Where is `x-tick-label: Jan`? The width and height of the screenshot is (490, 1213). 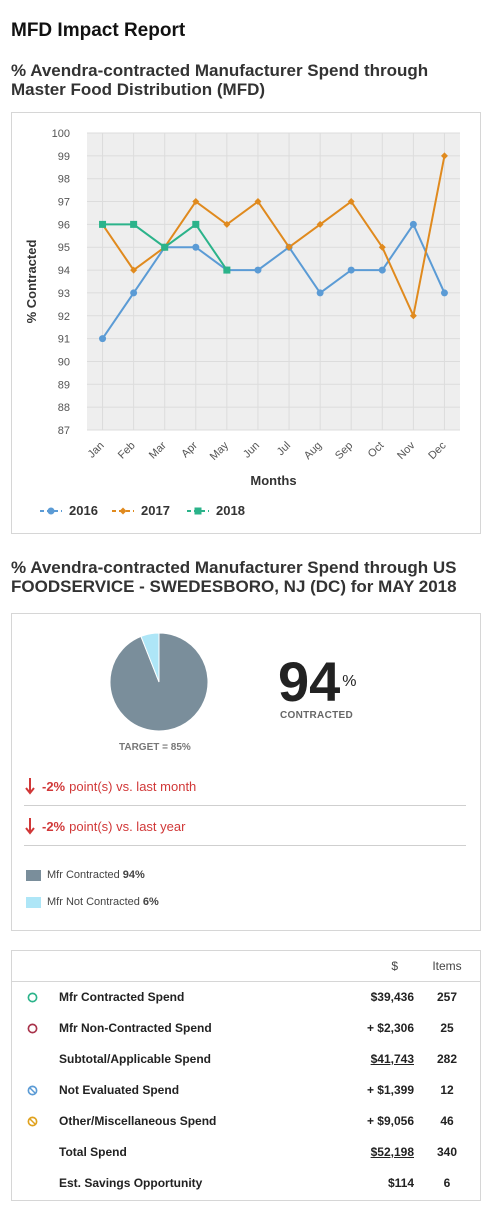
x-tick-label: Jan is located at coordinates (96, 450).